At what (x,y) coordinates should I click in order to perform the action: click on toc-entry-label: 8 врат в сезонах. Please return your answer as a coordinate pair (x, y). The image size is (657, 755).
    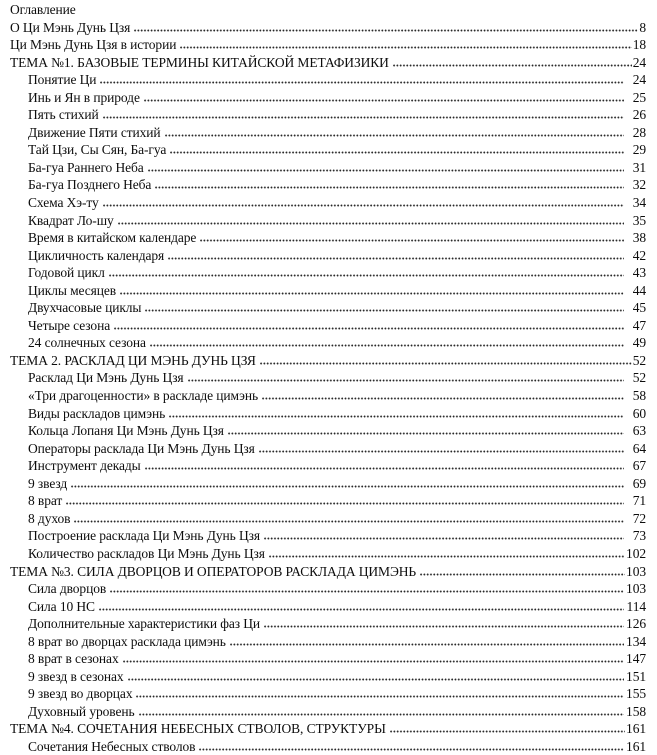
    Looking at the image, I should click on (73, 659).